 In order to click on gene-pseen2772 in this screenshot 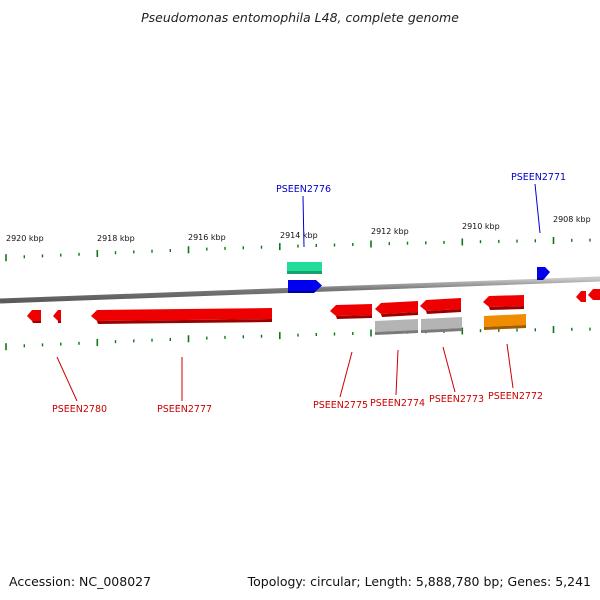, I will do `click(503, 302)`.